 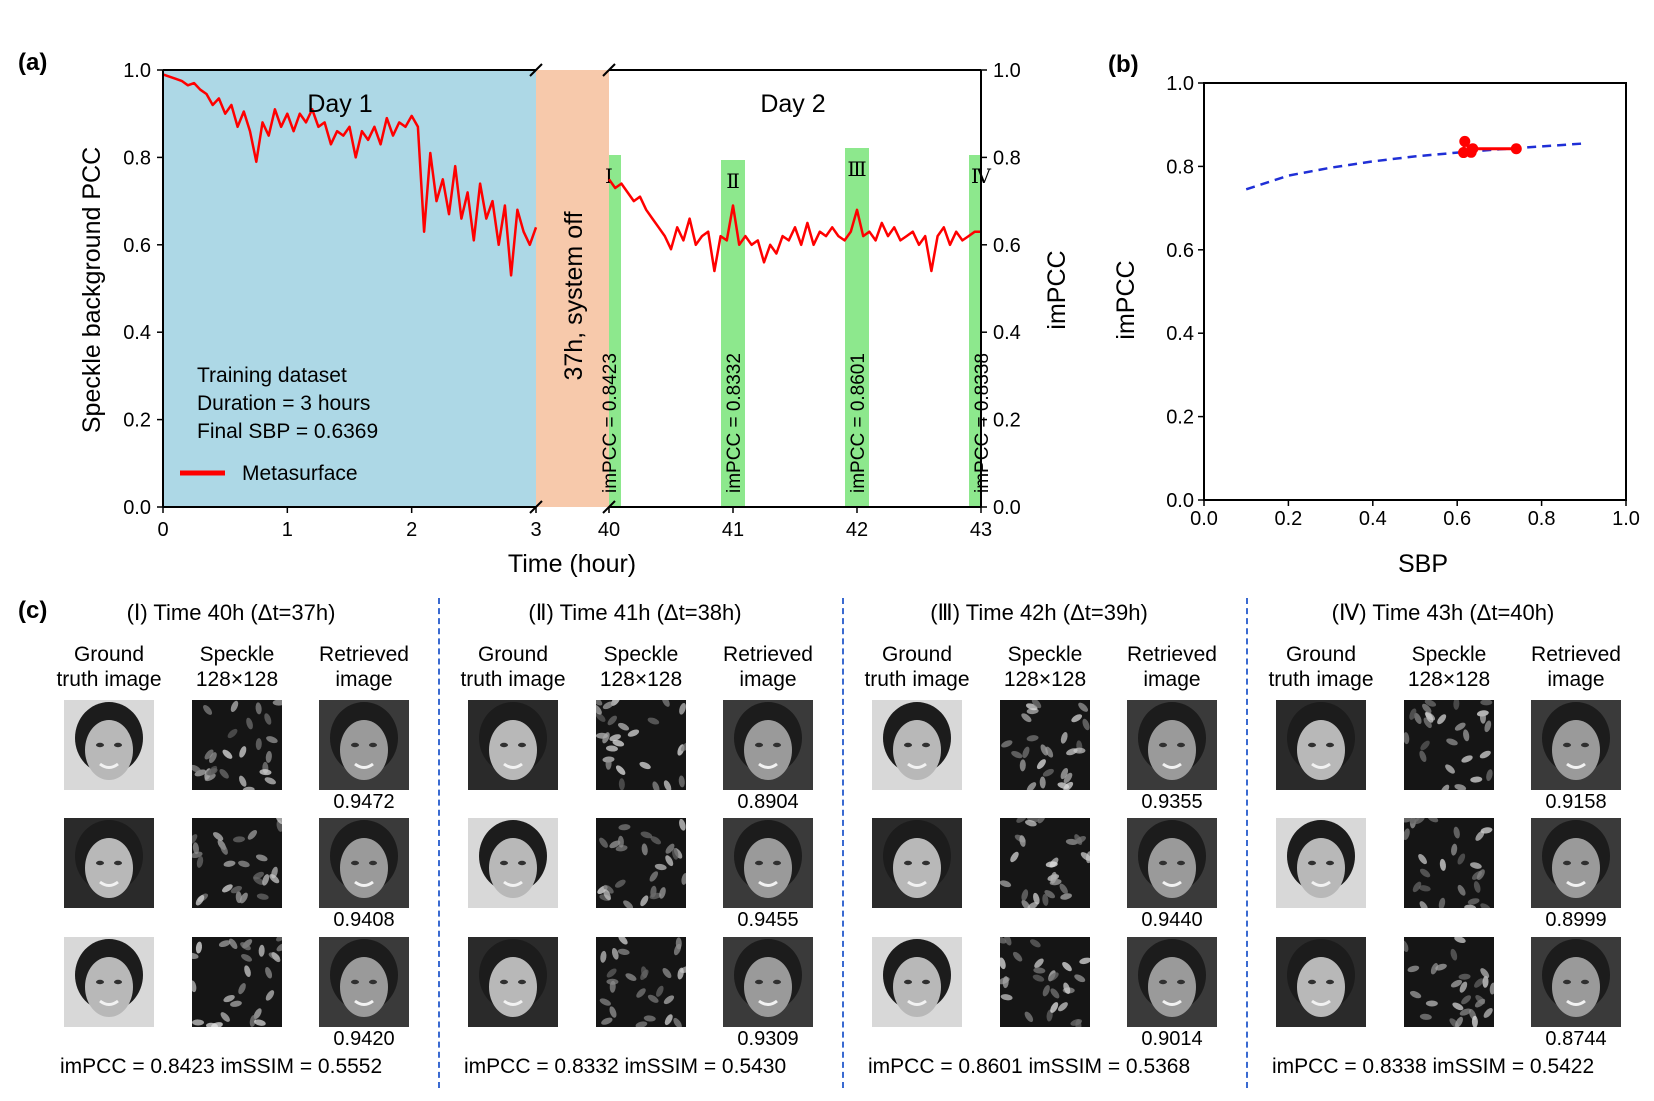 What do you see at coordinates (287, 431) in the screenshot?
I see `annotation-line-3: Final SBP = 0.6369` at bounding box center [287, 431].